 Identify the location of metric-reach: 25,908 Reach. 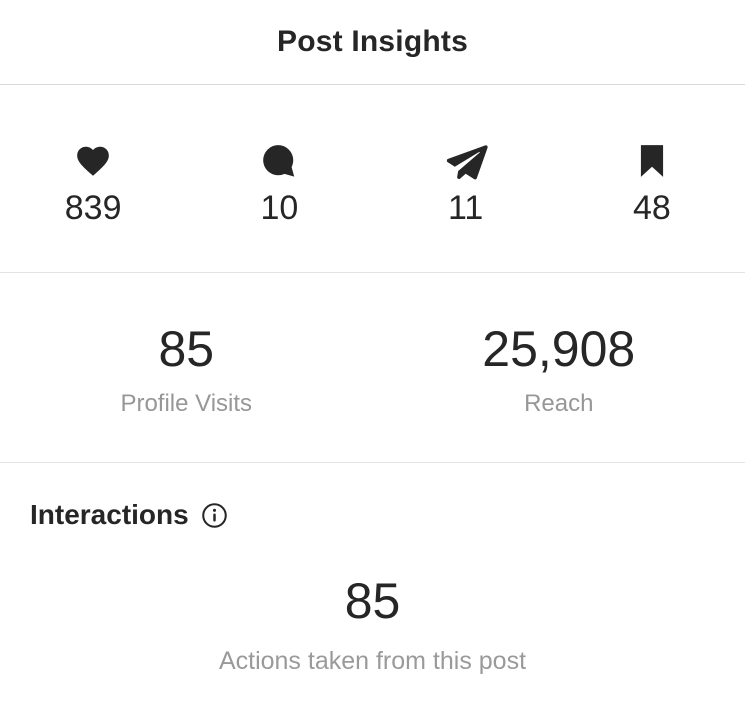
(559, 367).